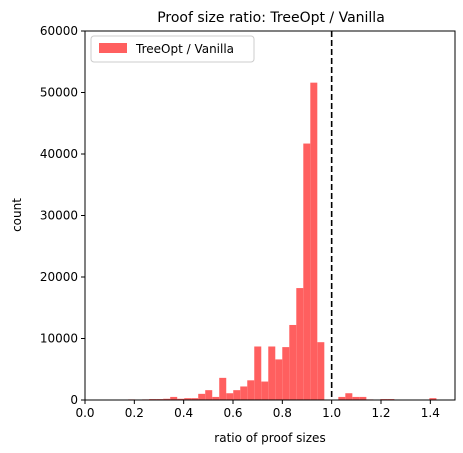 The width and height of the screenshot is (463, 453). What do you see at coordinates (430, 413) in the screenshot?
I see `x-tick-label: 1.4` at bounding box center [430, 413].